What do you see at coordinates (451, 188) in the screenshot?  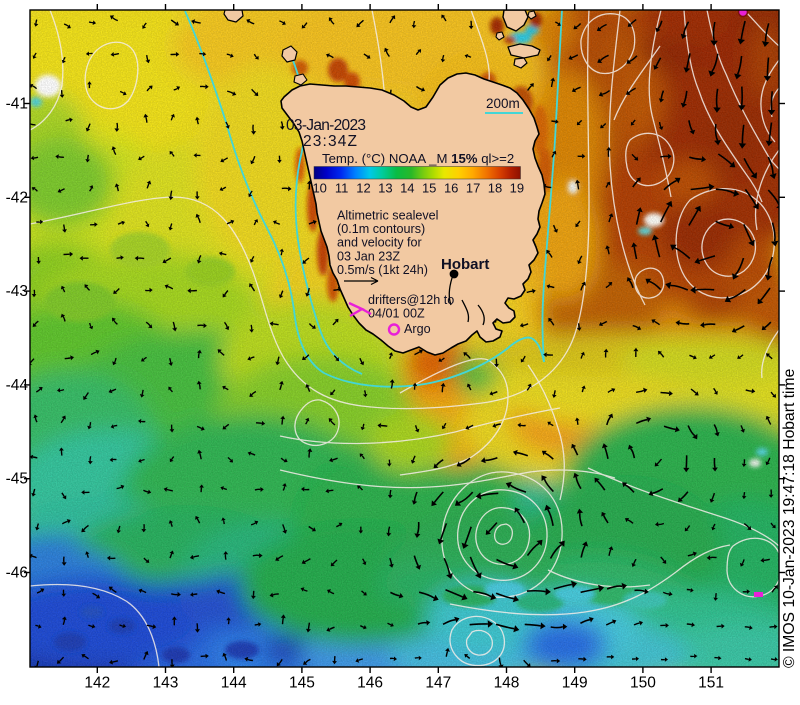 I see `svg-text: 16` at bounding box center [451, 188].